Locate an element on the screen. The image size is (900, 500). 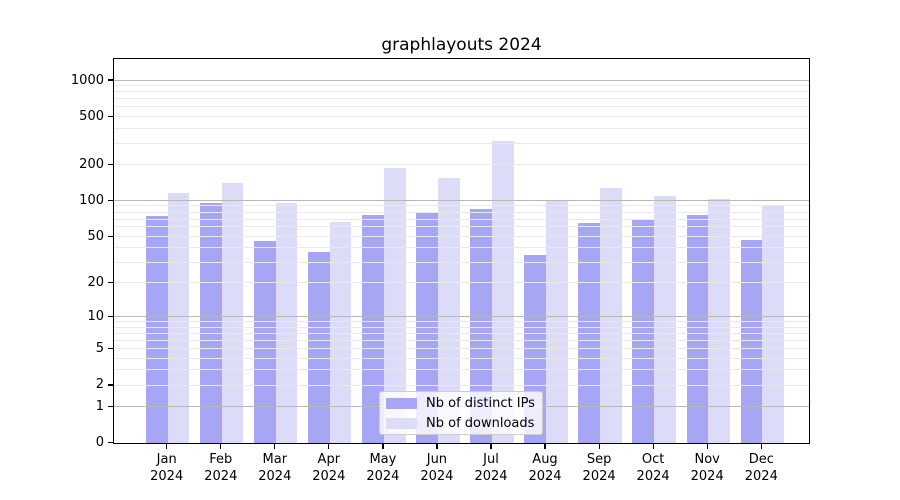
x-tick-mark-may is located at coordinates (383, 446).